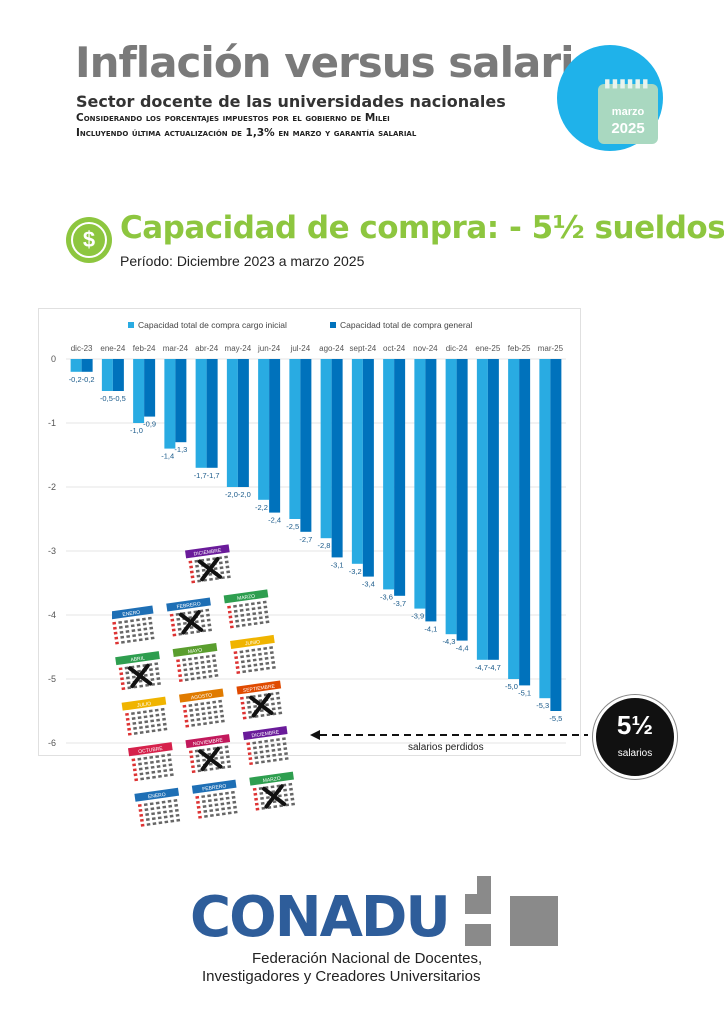  What do you see at coordinates (195, 651) in the screenshot?
I see `calendar-month-name: MAYO` at bounding box center [195, 651].